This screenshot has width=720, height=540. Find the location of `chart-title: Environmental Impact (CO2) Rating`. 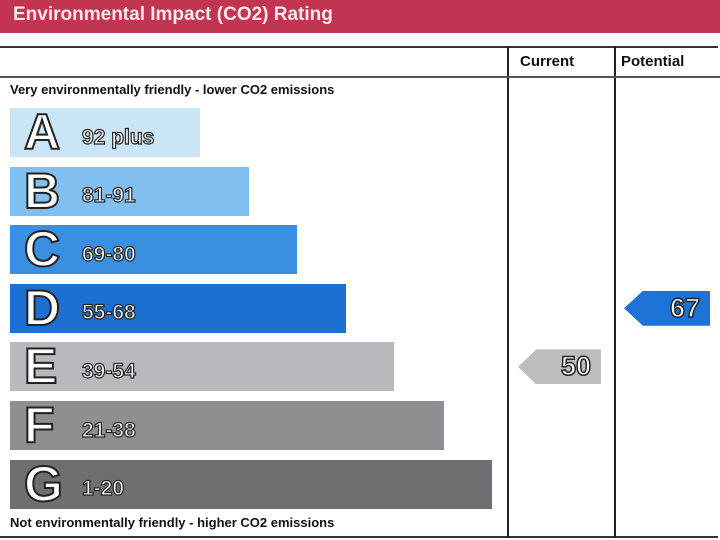

chart-title: Environmental Impact (CO2) Rating is located at coordinates (360, 16).